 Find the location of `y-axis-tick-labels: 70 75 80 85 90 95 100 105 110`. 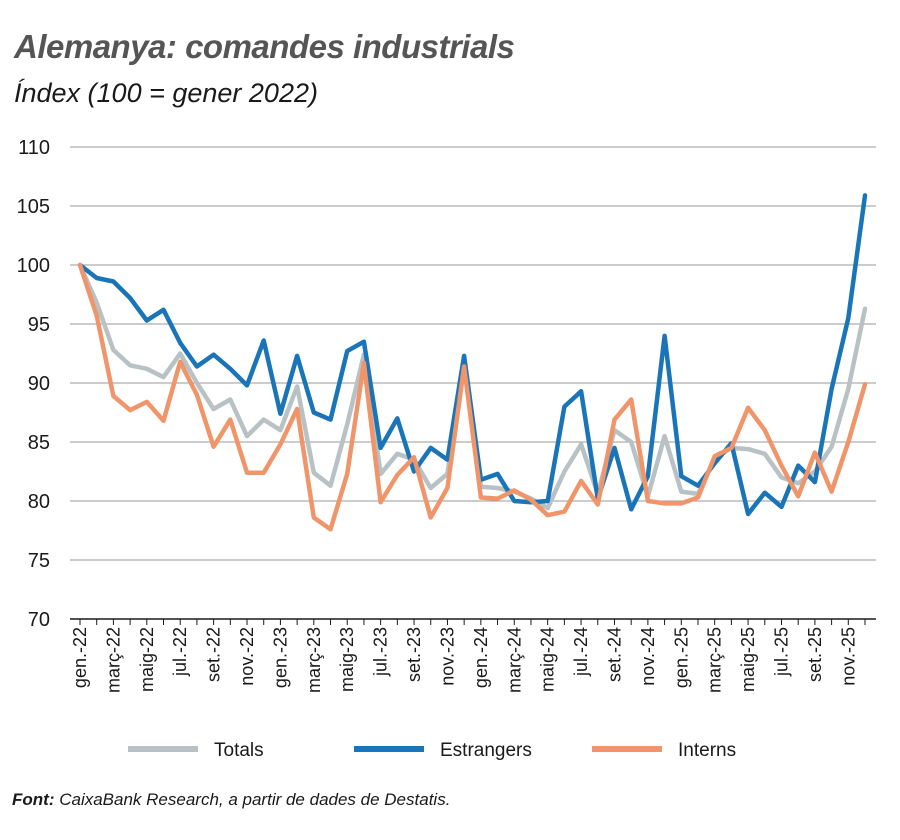

y-axis-tick-labels: 70 75 80 85 90 95 100 105 110 is located at coordinates (33, 384).